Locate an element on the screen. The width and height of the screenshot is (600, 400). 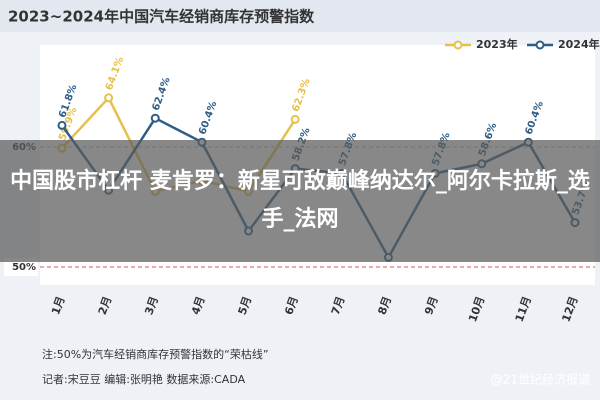
x-tick-label: 4月 is located at coordinates (198, 306).